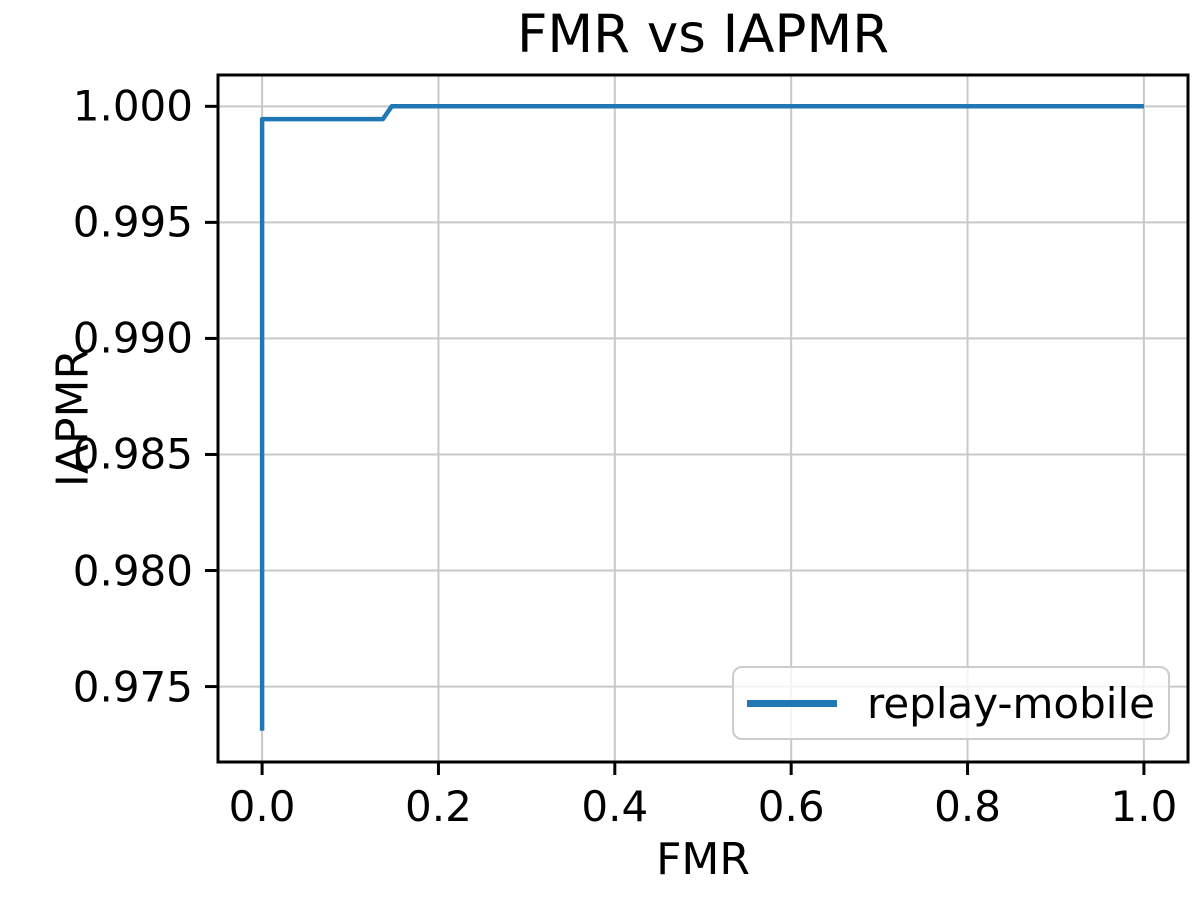 The image size is (1200, 900). Describe the element at coordinates (703, 34) in the screenshot. I see `chart-title: FMR vs IAPMR` at that location.